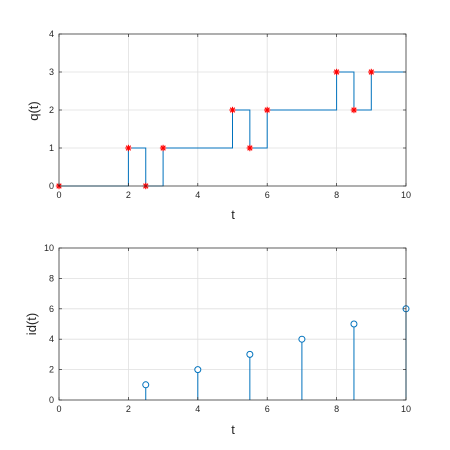 The height and width of the screenshot is (450, 450). What do you see at coordinates (197, 195) in the screenshot?
I see `q-x-tick-label: 4` at bounding box center [197, 195].